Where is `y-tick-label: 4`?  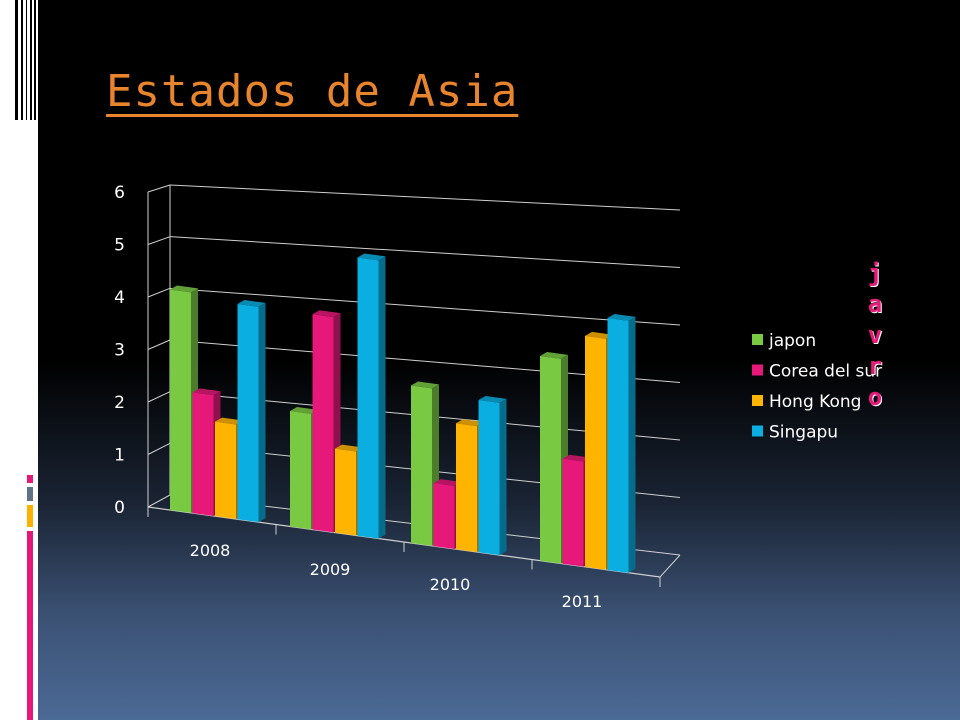 y-tick-label: 4 is located at coordinates (119, 298).